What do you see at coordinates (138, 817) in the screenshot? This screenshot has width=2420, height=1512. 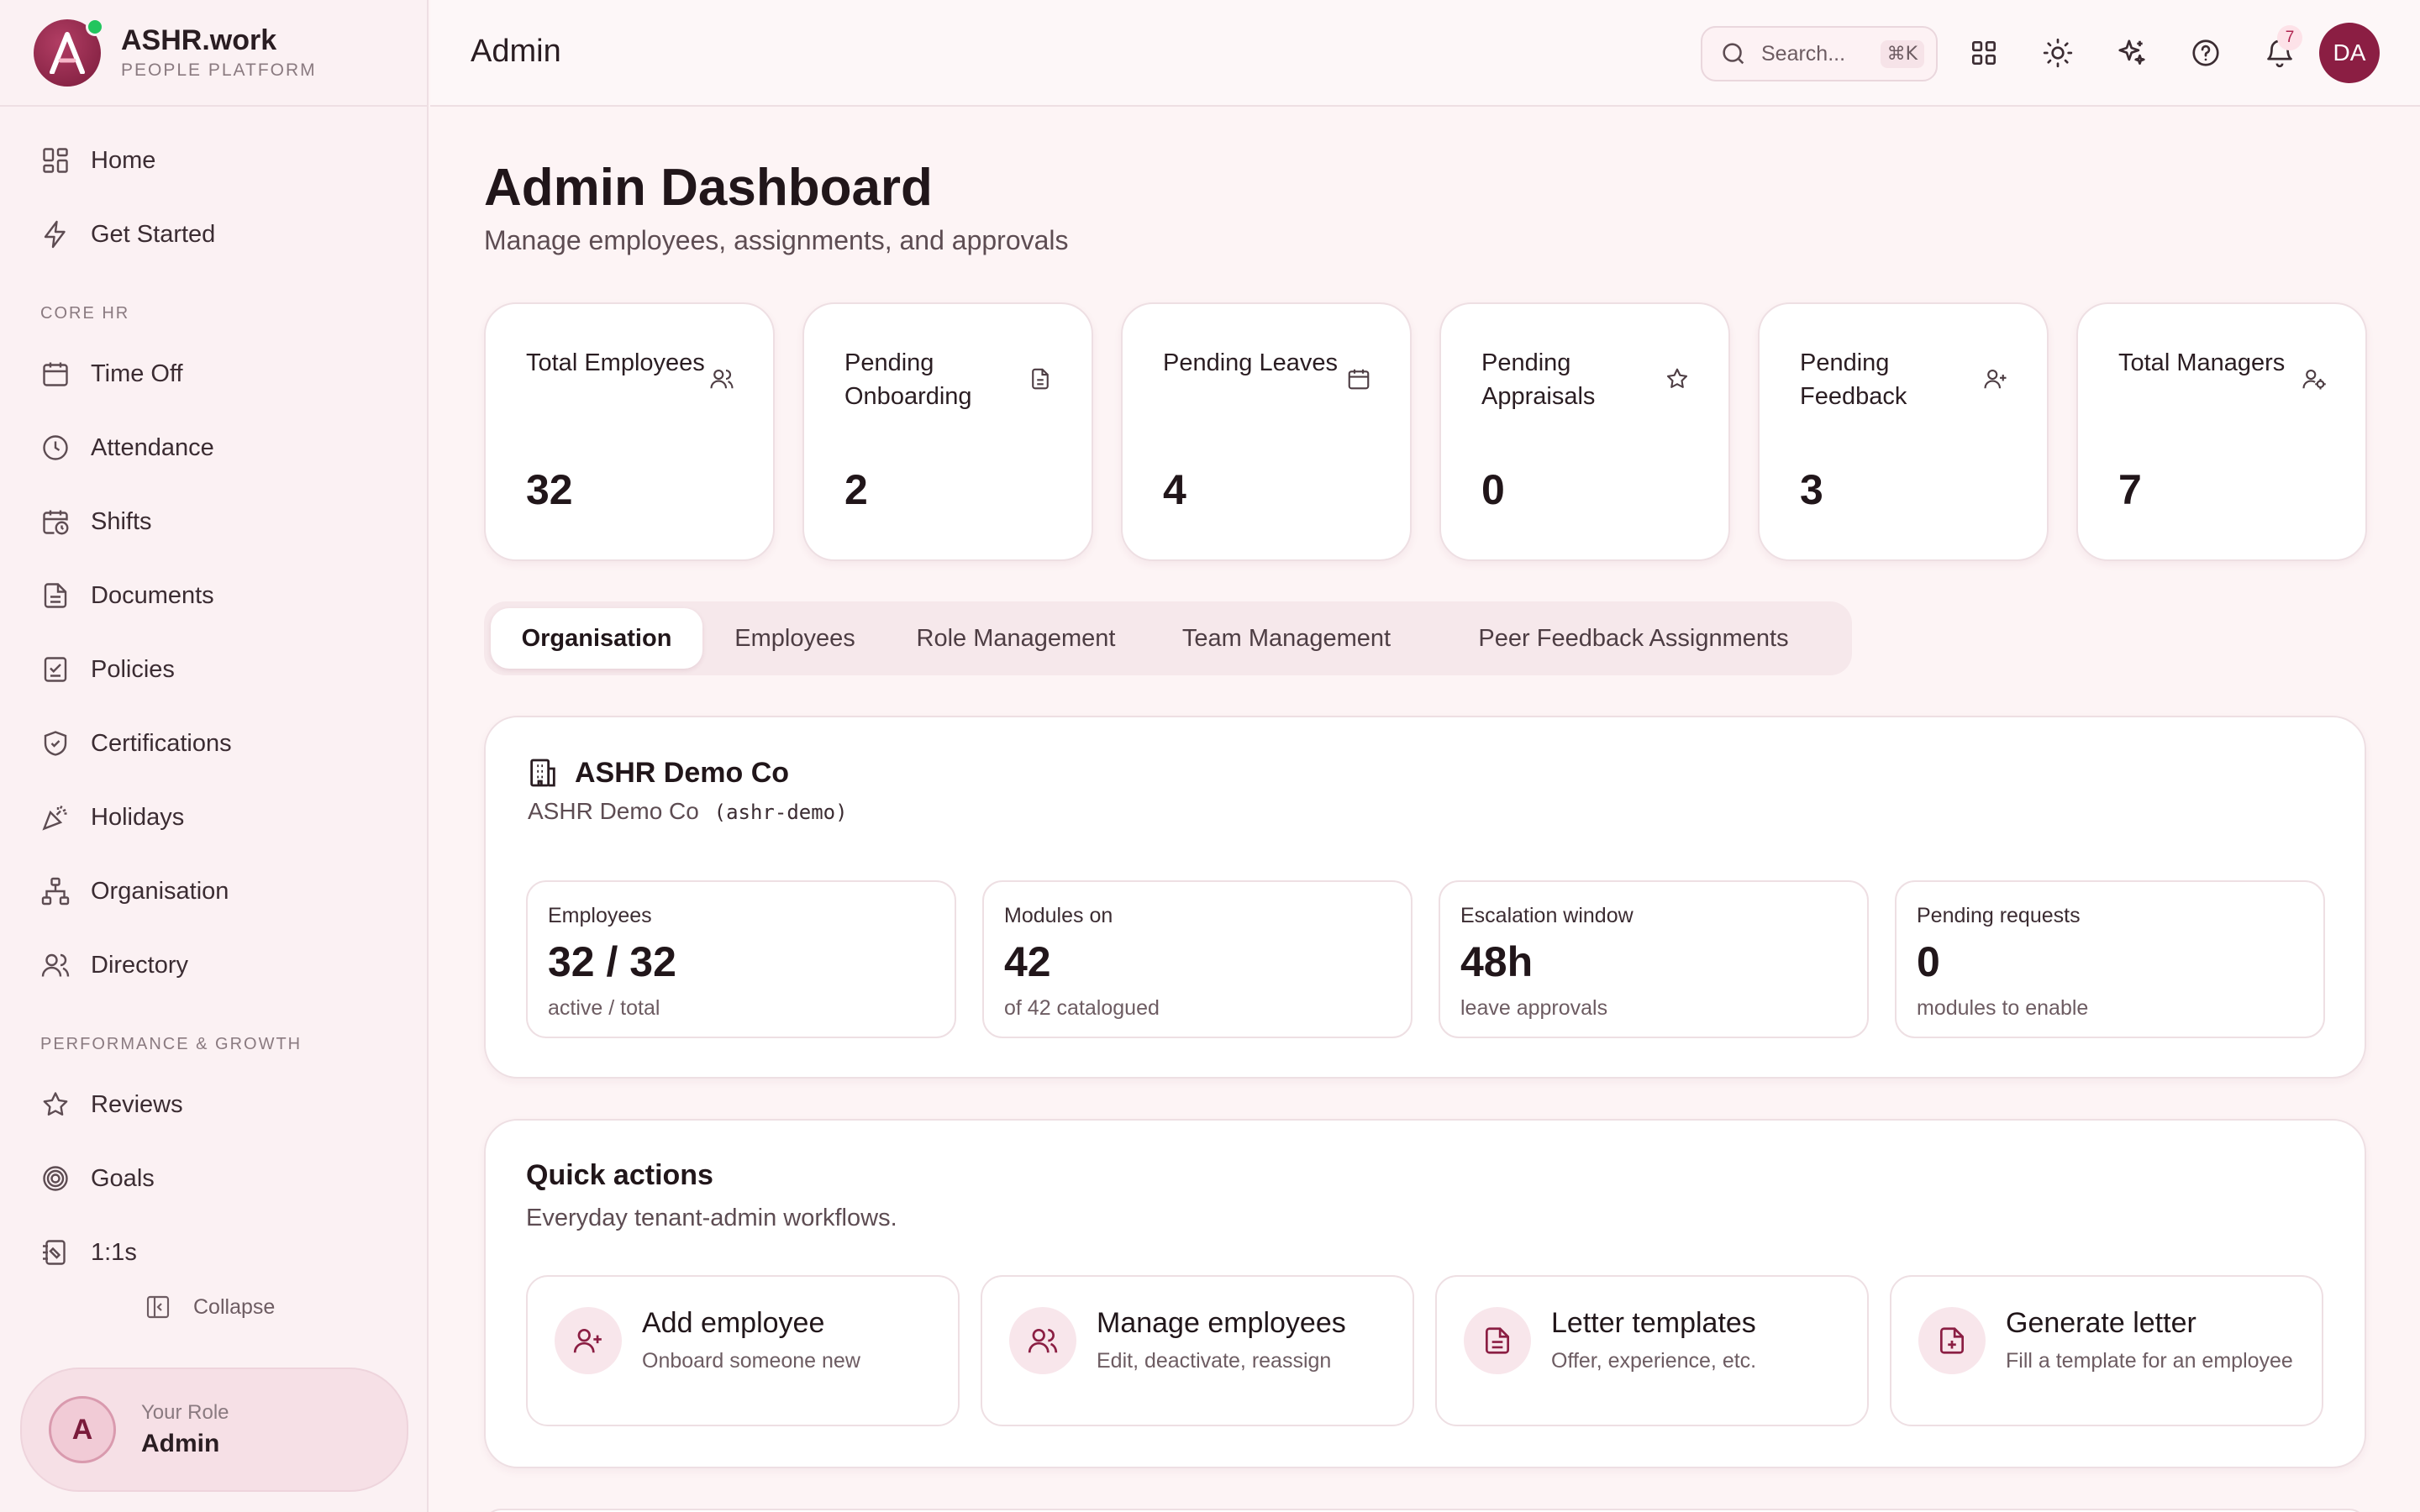 I see `sidebar-item-label: Holidays` at bounding box center [138, 817].